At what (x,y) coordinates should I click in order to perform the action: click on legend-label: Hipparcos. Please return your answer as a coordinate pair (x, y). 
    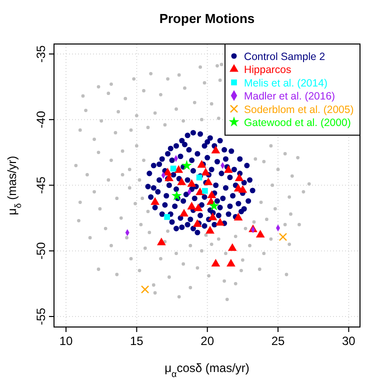
    Looking at the image, I should click on (268, 70).